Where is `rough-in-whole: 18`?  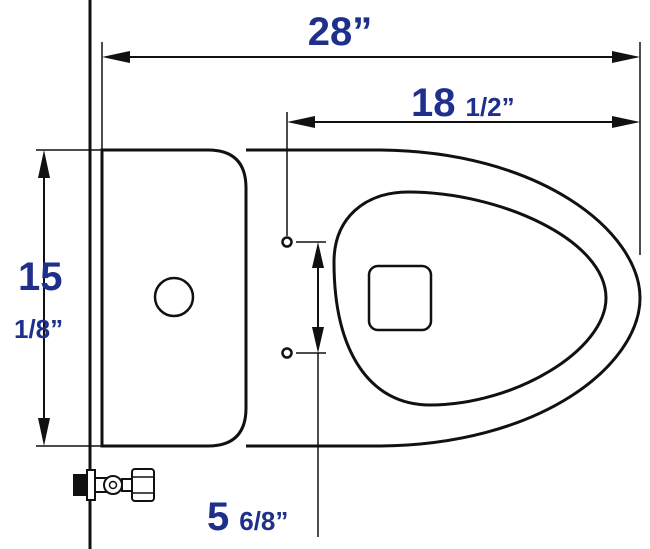 rough-in-whole: 18 is located at coordinates (433, 103).